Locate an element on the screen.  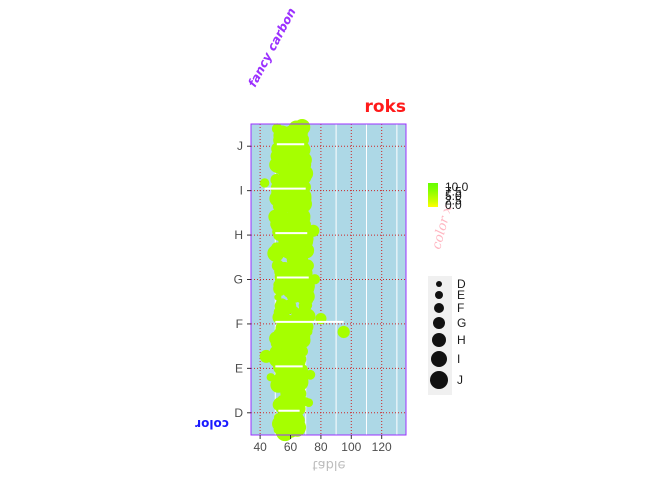
series-E is located at coordinates (287, 368).